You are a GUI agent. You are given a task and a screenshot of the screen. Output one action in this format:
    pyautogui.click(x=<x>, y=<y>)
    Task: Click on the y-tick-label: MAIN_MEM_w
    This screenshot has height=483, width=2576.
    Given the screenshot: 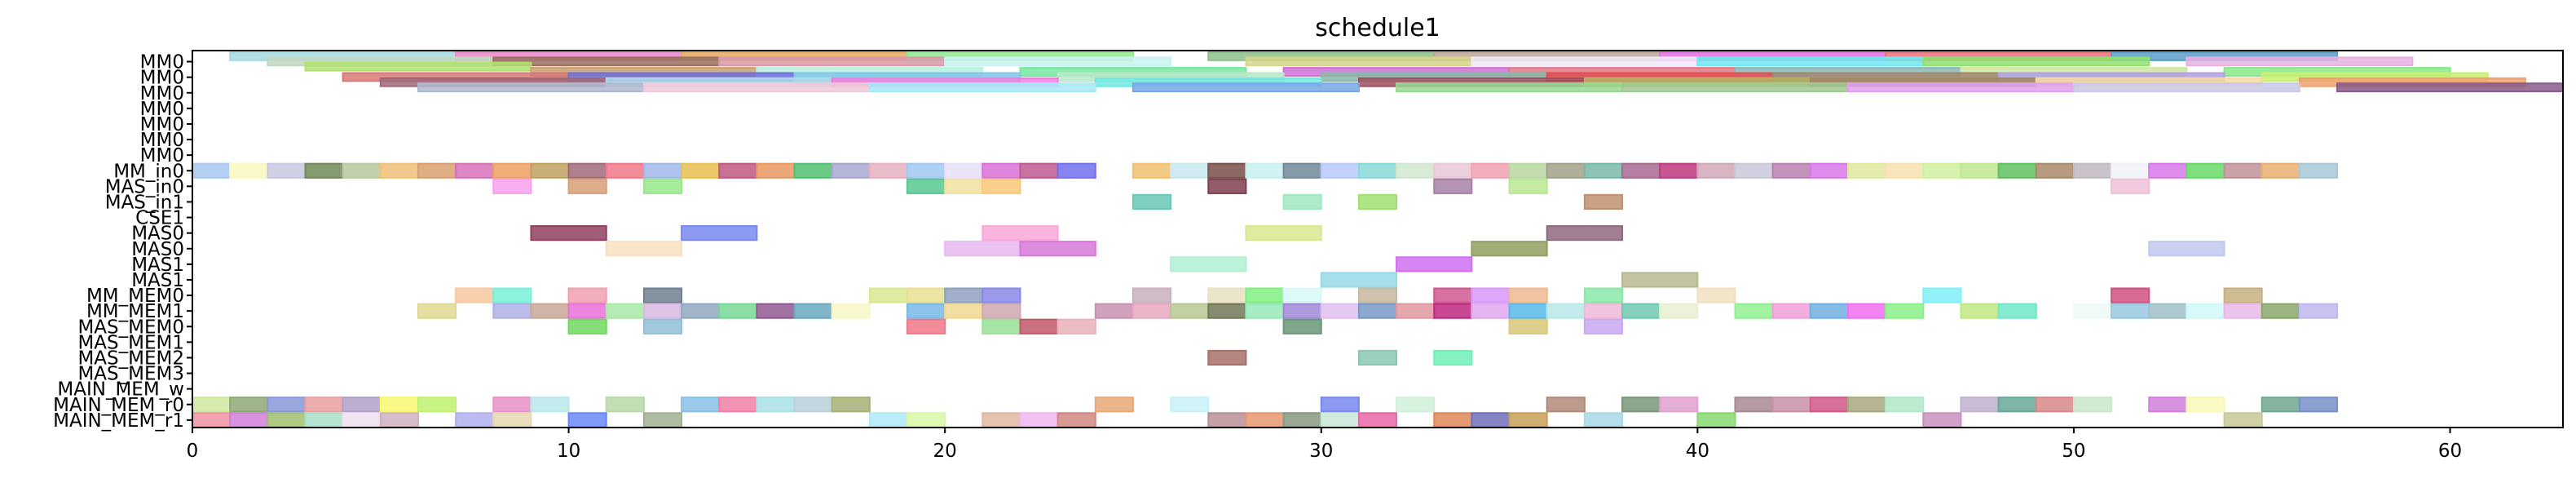 What is the action you would take?
    pyautogui.click(x=120, y=390)
    